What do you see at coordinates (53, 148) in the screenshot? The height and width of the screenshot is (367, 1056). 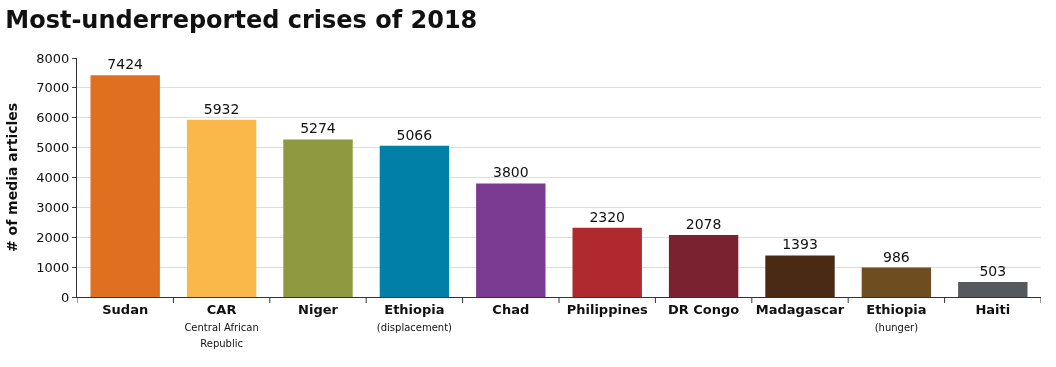 I see `y-tick-label: 5000` at bounding box center [53, 148].